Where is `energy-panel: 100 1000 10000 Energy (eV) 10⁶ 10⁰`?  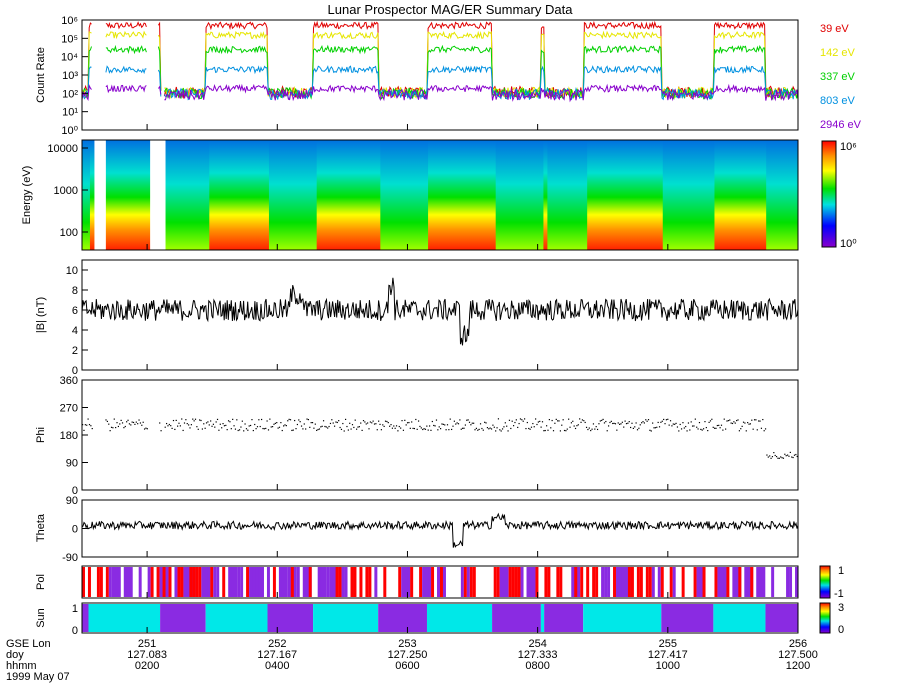
energy-panel: 100 1000 10000 Energy (eV) 10⁶ 10⁰ is located at coordinates (439, 195).